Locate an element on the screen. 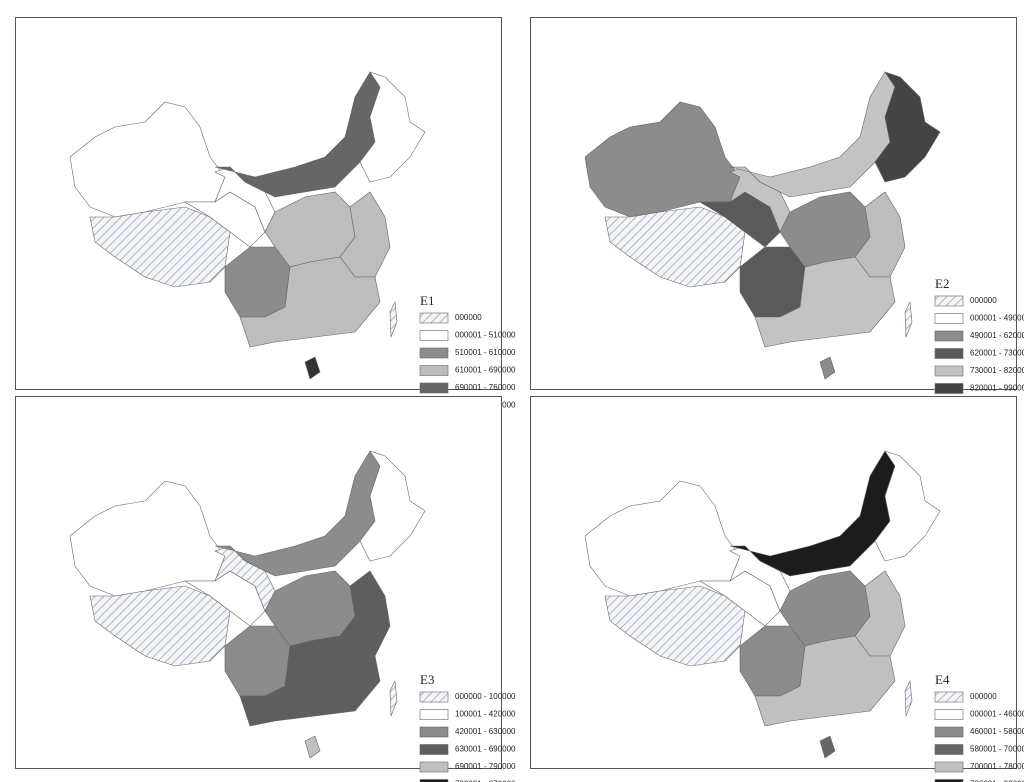 This screenshot has width=1024, height=782. legend-label: 580001 - 700000 is located at coordinates (997, 749).